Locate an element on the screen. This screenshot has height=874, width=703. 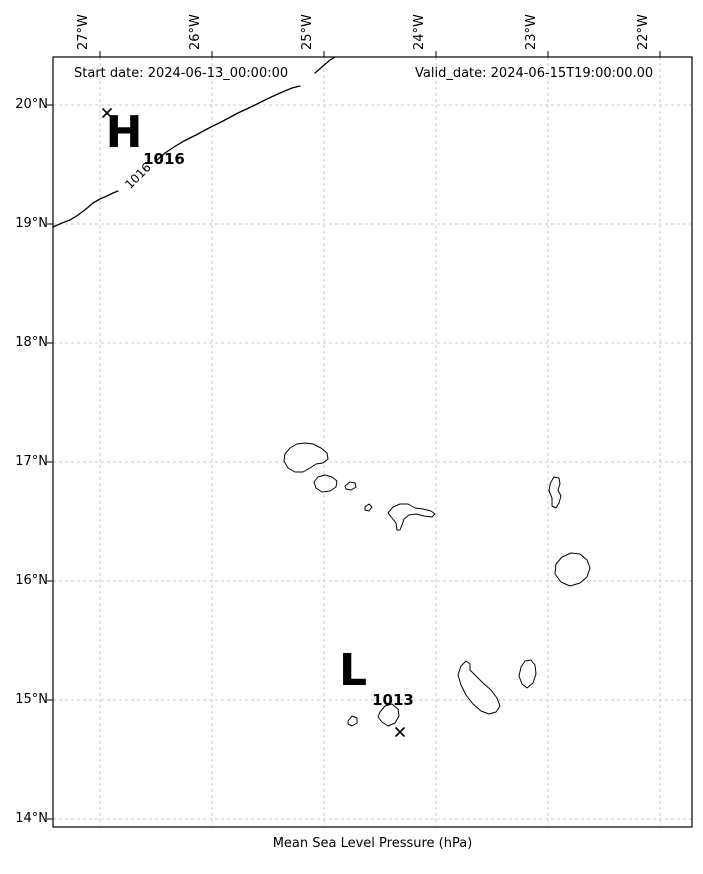
high-pressure-value: 1016 is located at coordinates (164, 159).